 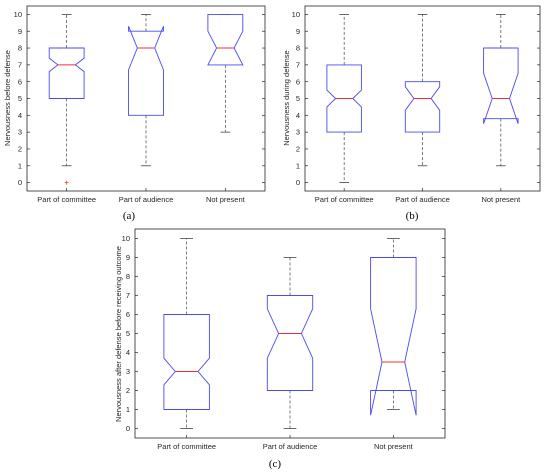 What do you see at coordinates (129, 216) in the screenshot?
I see `panel-label: (a)` at bounding box center [129, 216].